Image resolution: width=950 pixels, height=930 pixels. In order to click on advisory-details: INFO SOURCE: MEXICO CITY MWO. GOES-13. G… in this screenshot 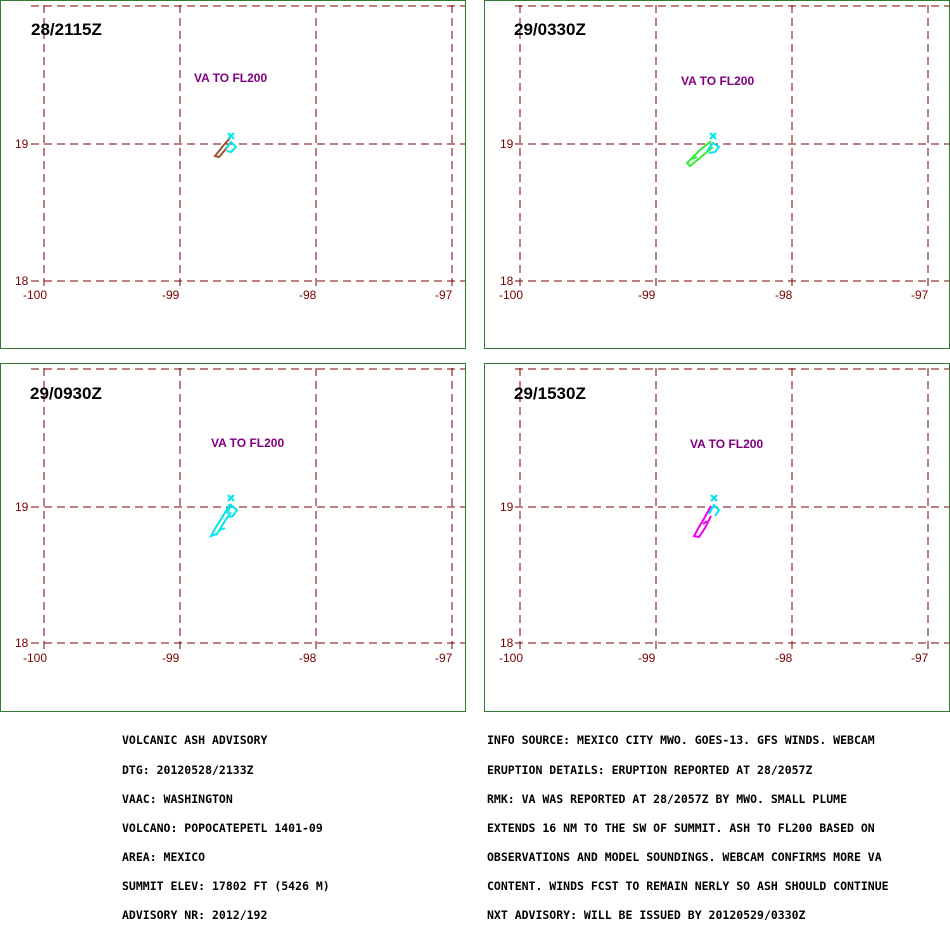, I will do `click(688, 823)`.